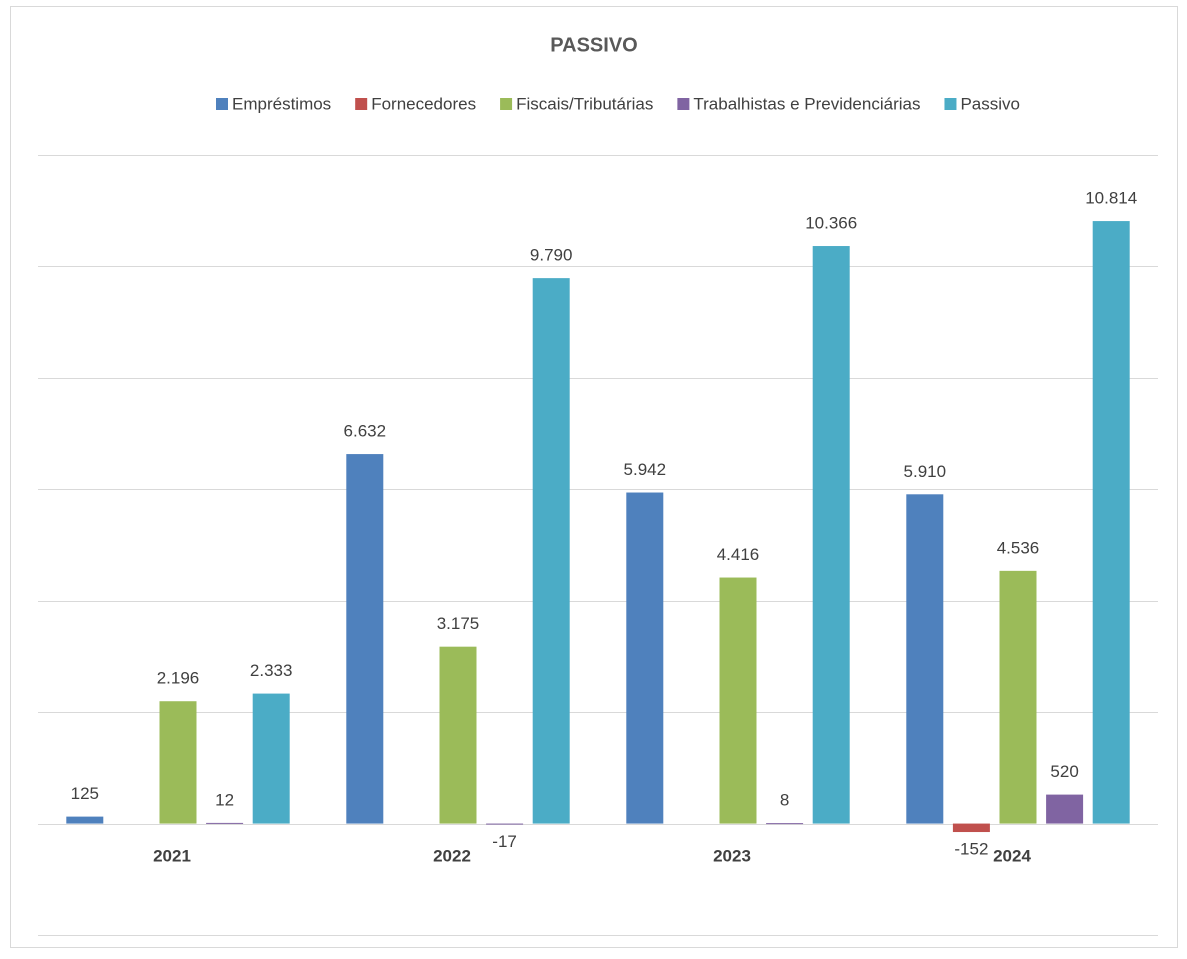  I want to click on legend-label: Empréstimos, so click(281, 103).